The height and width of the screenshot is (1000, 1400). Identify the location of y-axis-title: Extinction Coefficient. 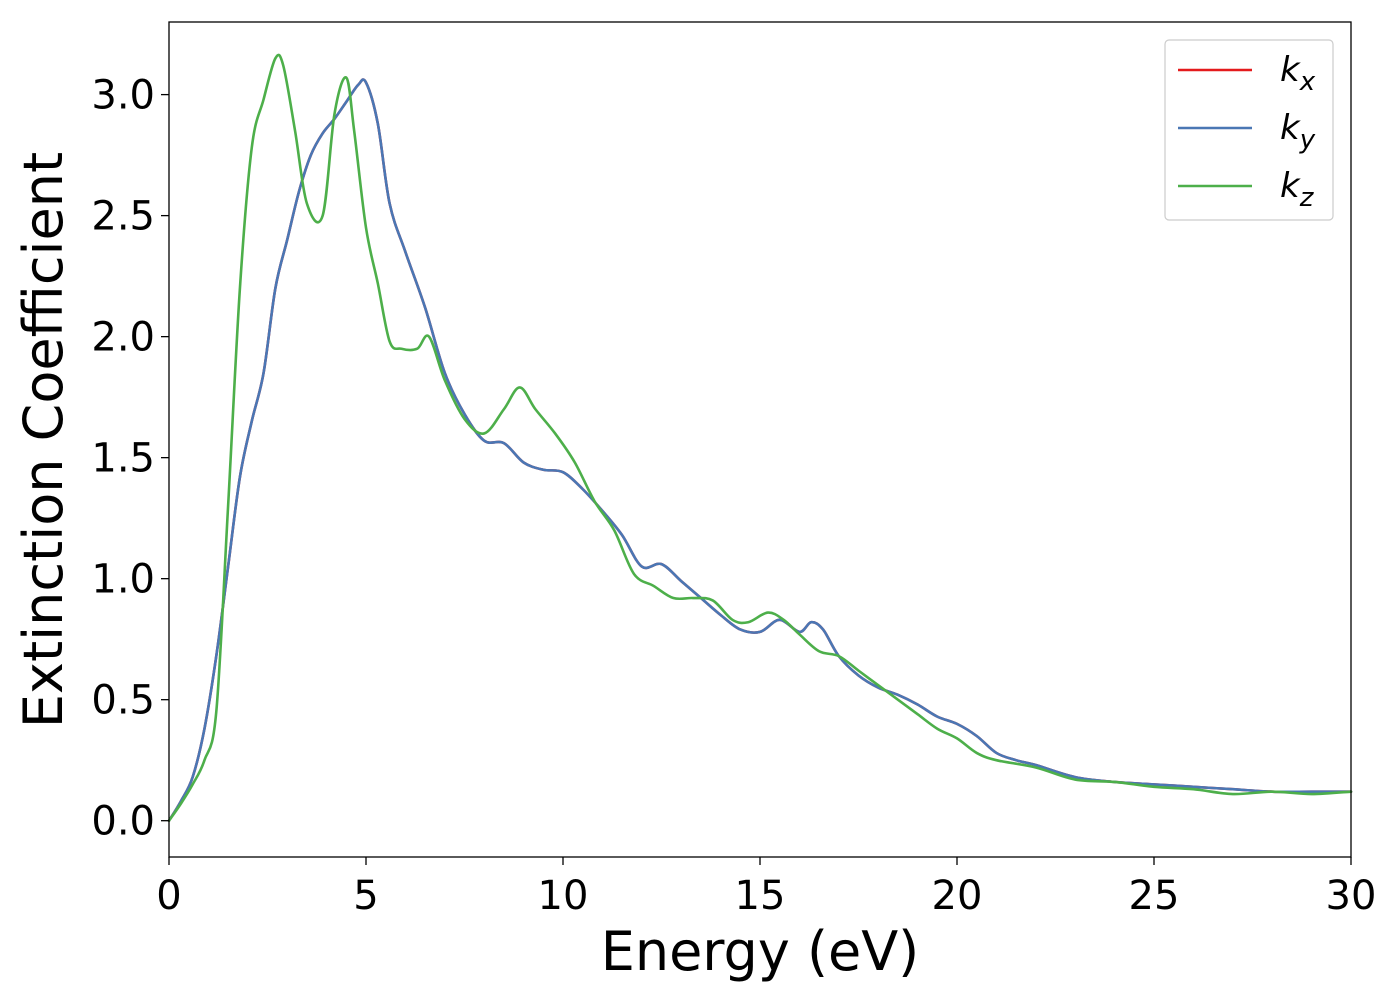
(43, 440).